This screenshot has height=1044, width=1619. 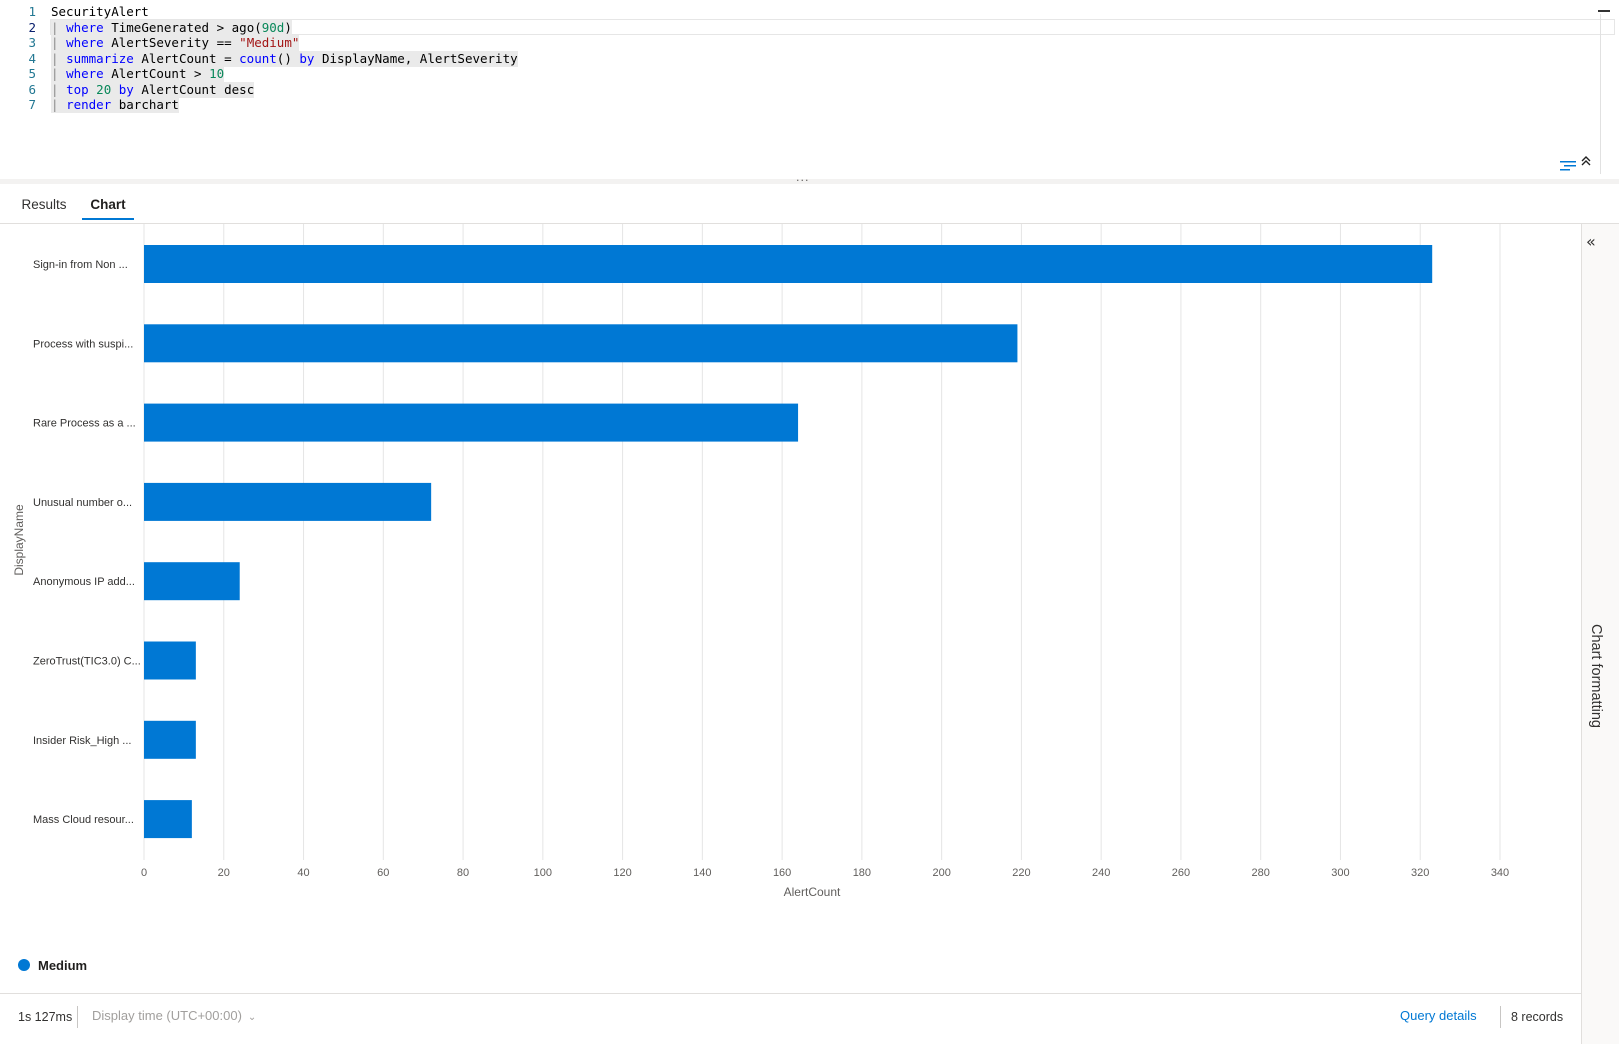 What do you see at coordinates (832, 27) in the screenshot?
I see `current-line-highlight` at bounding box center [832, 27].